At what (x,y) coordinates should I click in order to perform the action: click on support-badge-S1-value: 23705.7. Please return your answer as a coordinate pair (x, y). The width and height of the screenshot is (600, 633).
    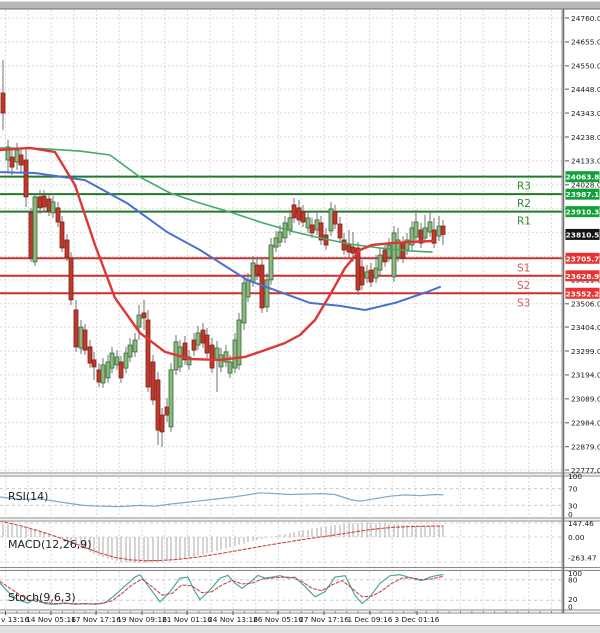
    Looking at the image, I should click on (583, 258).